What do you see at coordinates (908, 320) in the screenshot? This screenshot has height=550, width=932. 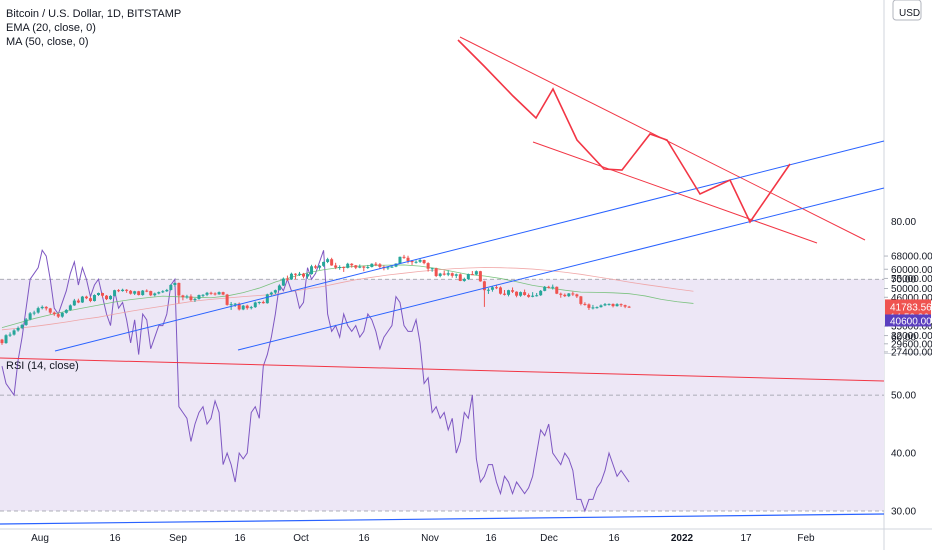 I see `level-price-tag` at bounding box center [908, 320].